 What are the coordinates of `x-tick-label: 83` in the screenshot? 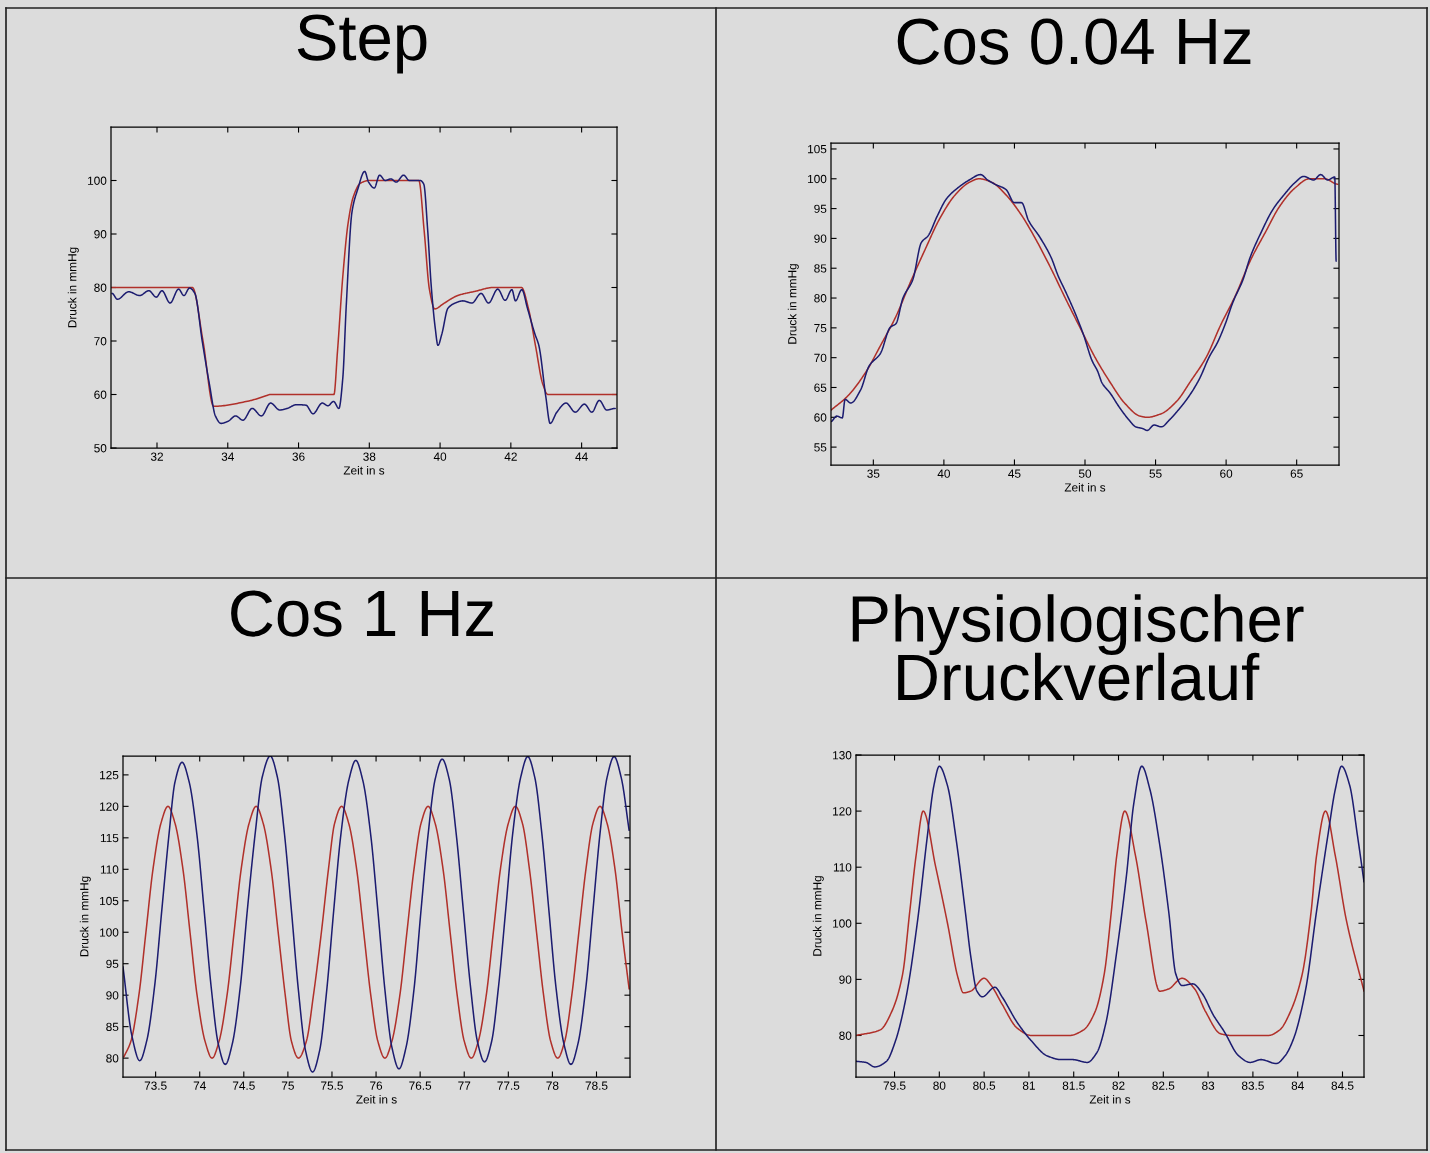 It's located at (1208, 1085).